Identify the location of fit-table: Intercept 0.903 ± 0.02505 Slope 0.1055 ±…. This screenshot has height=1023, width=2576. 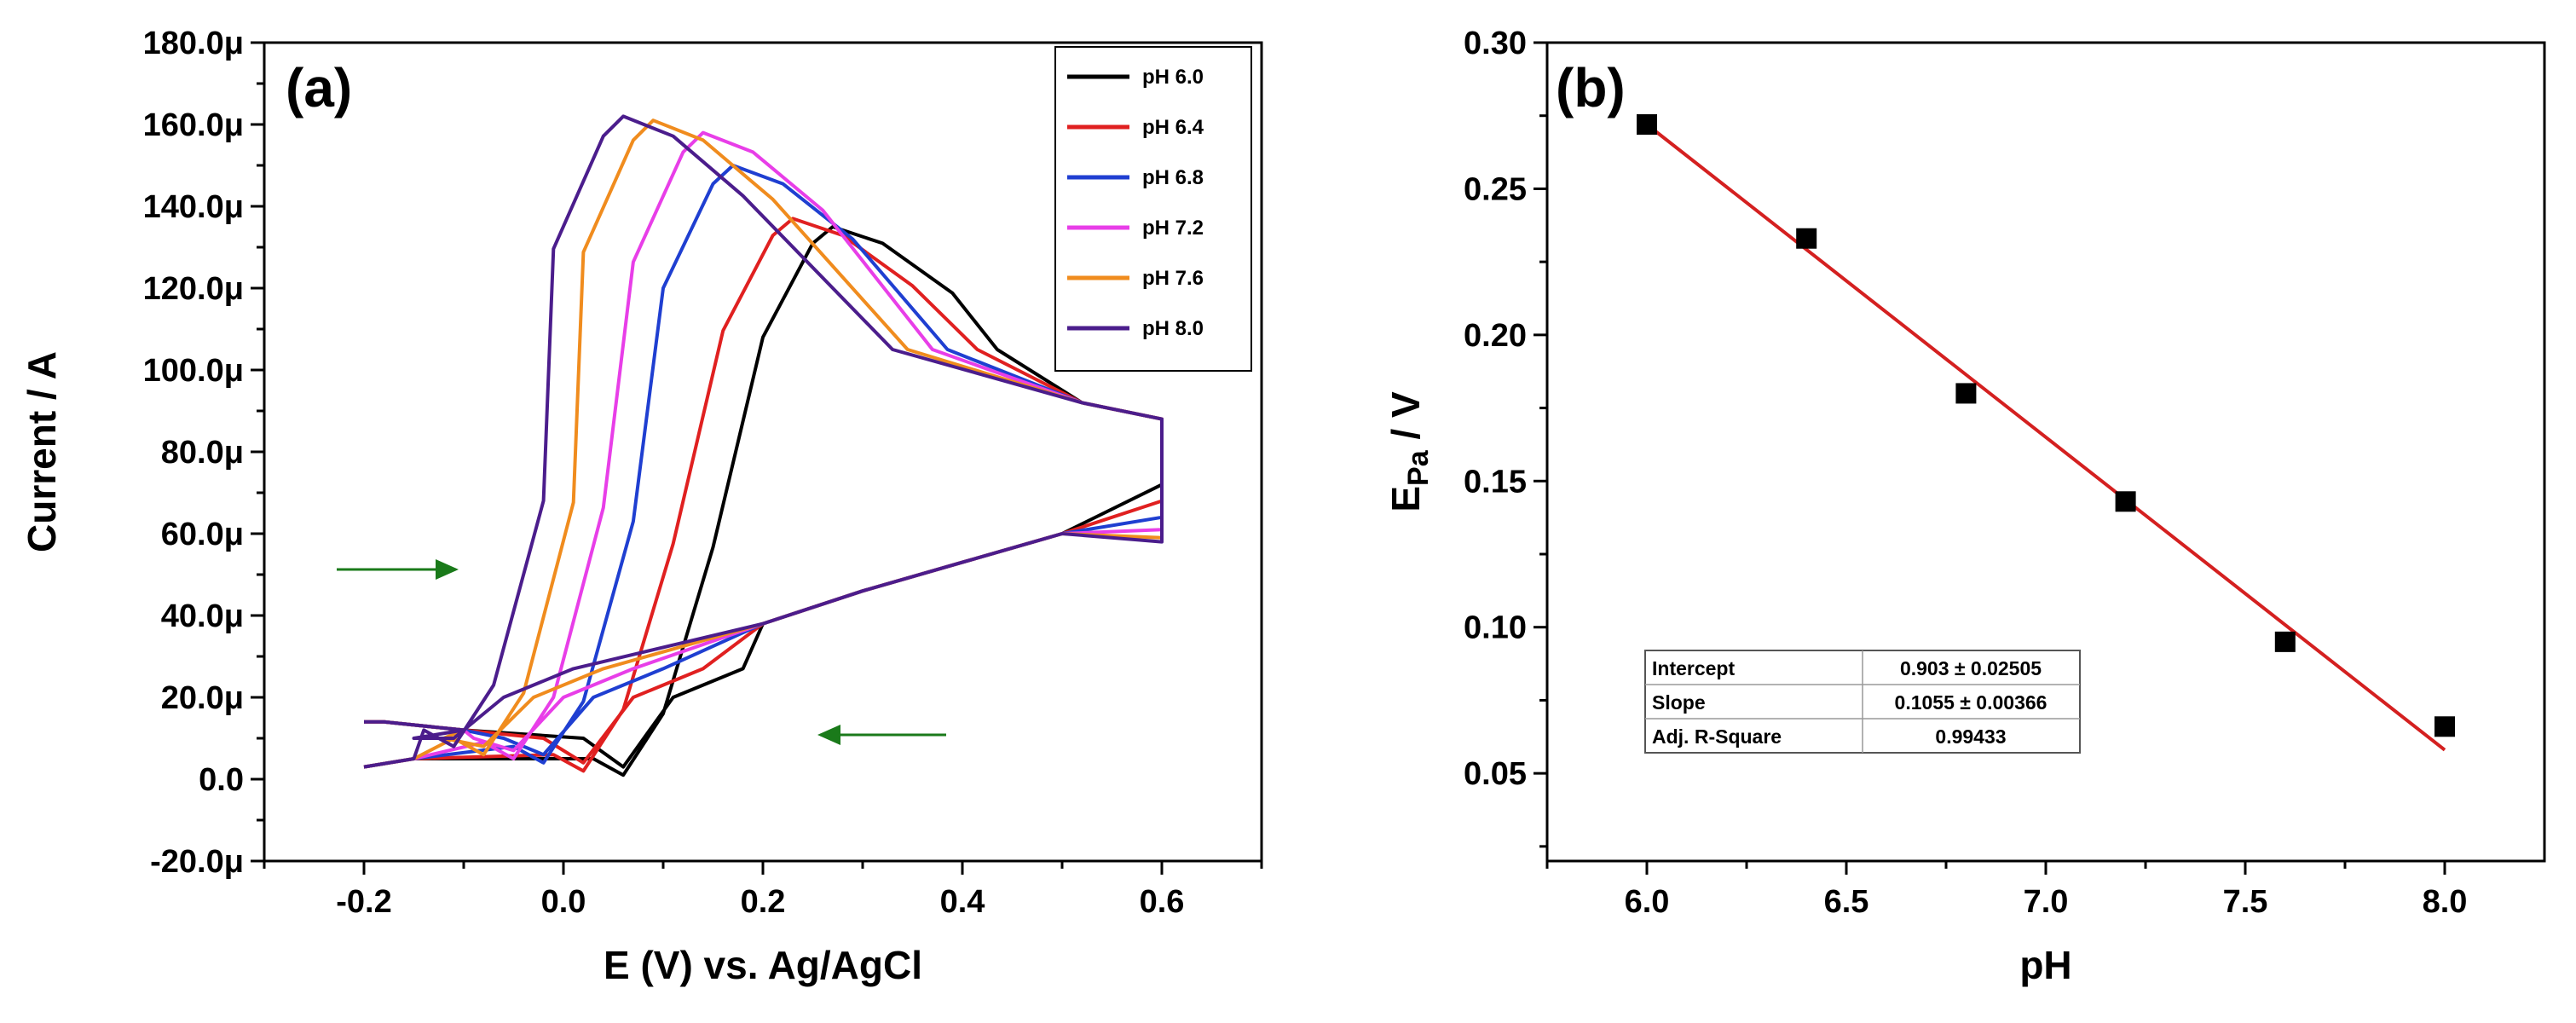
(1862, 702).